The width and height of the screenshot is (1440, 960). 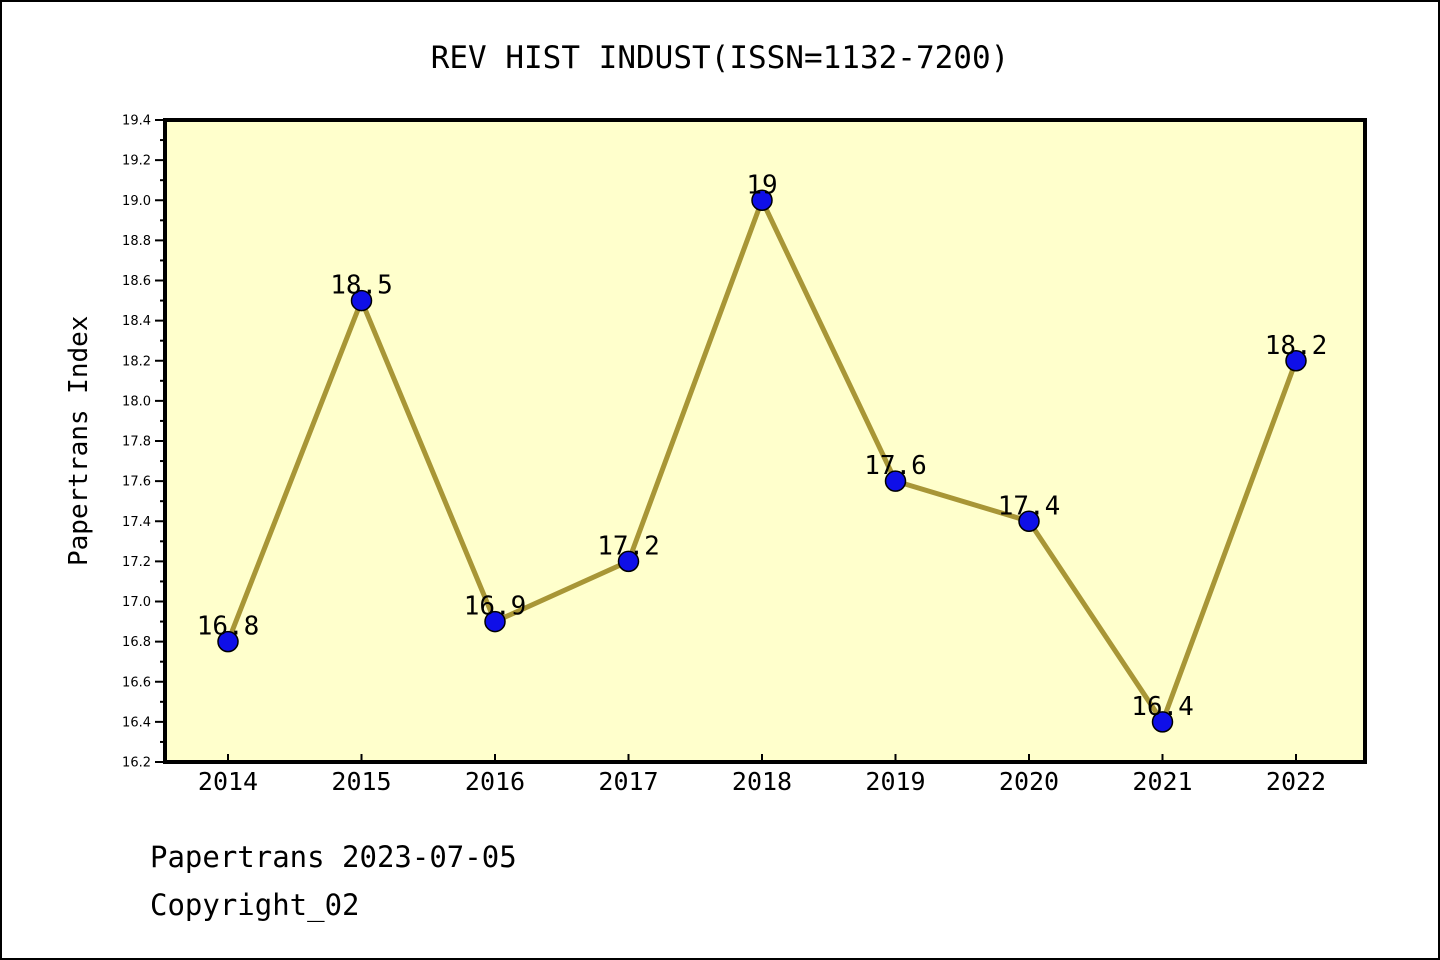 I want to click on y-tick-label: 19.0, so click(x=136, y=201).